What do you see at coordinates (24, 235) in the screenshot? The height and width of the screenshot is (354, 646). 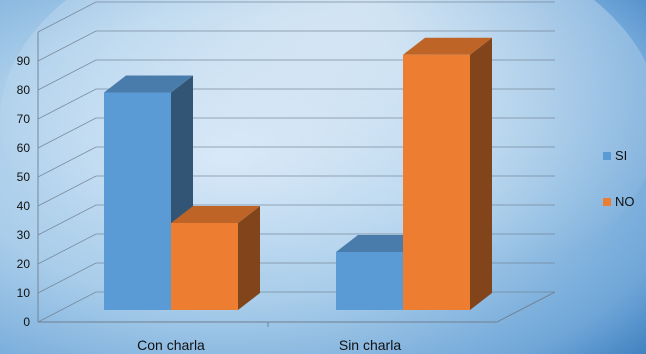 I see `y-tick-label-30: 30` at bounding box center [24, 235].